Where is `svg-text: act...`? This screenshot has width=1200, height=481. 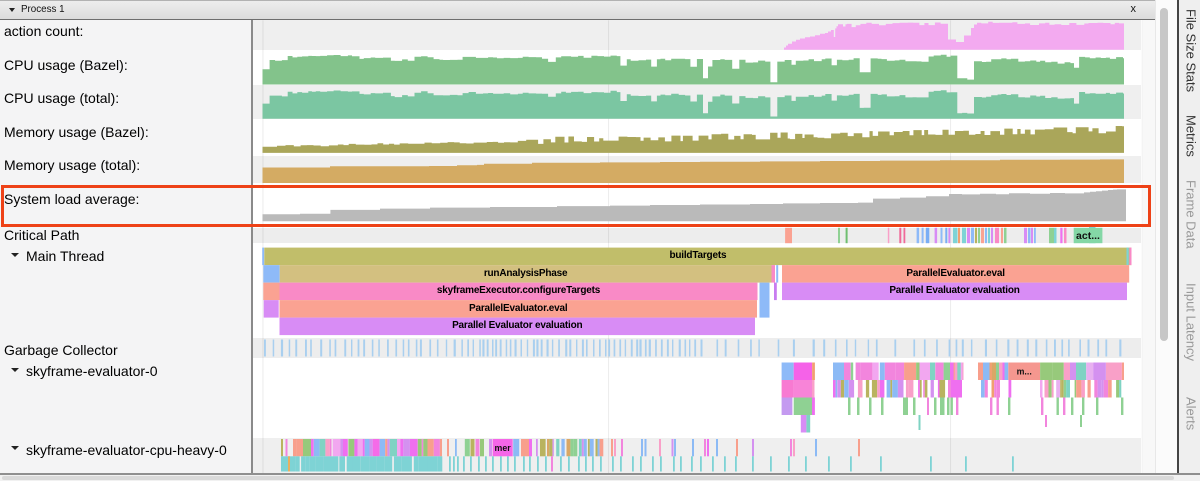 svg-text: act... is located at coordinates (1088, 236).